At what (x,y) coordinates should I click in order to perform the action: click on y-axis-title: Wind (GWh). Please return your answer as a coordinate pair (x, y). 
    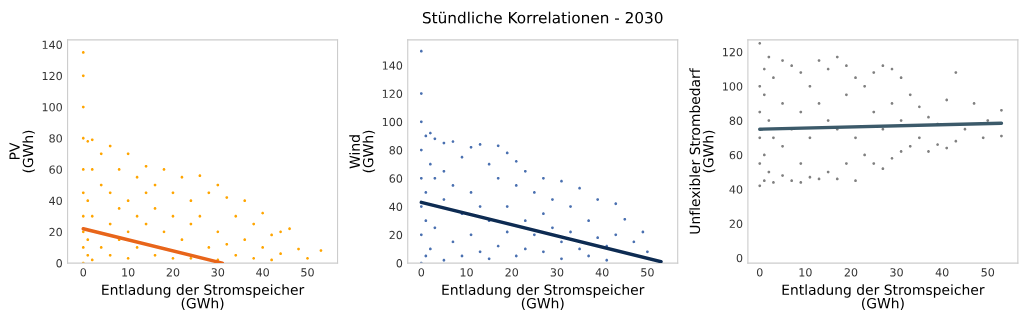
    Looking at the image, I should click on (362, 151).